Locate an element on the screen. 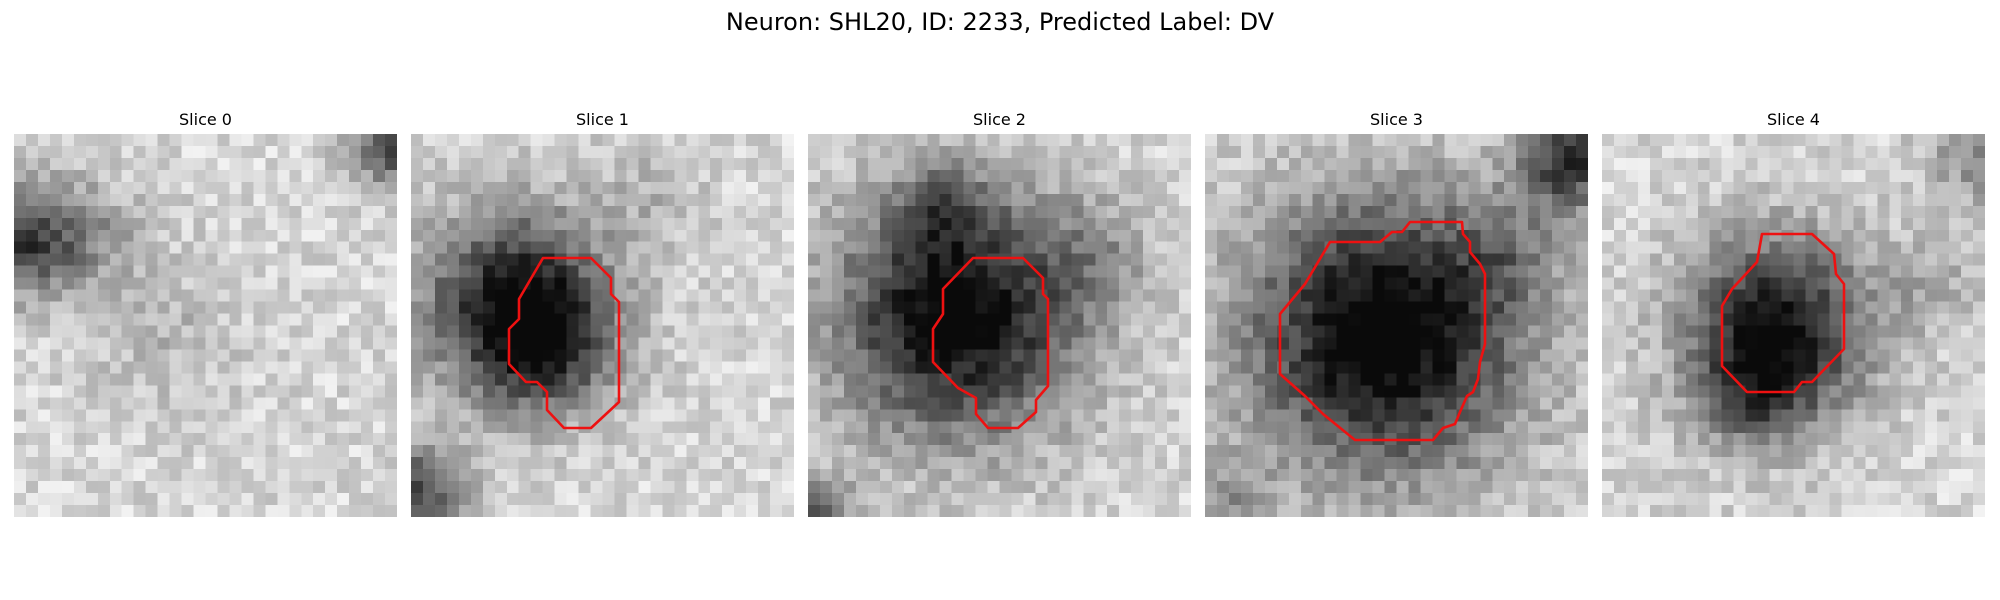 The image size is (2000, 600). slice-title: Slice 4 is located at coordinates (1793, 120).